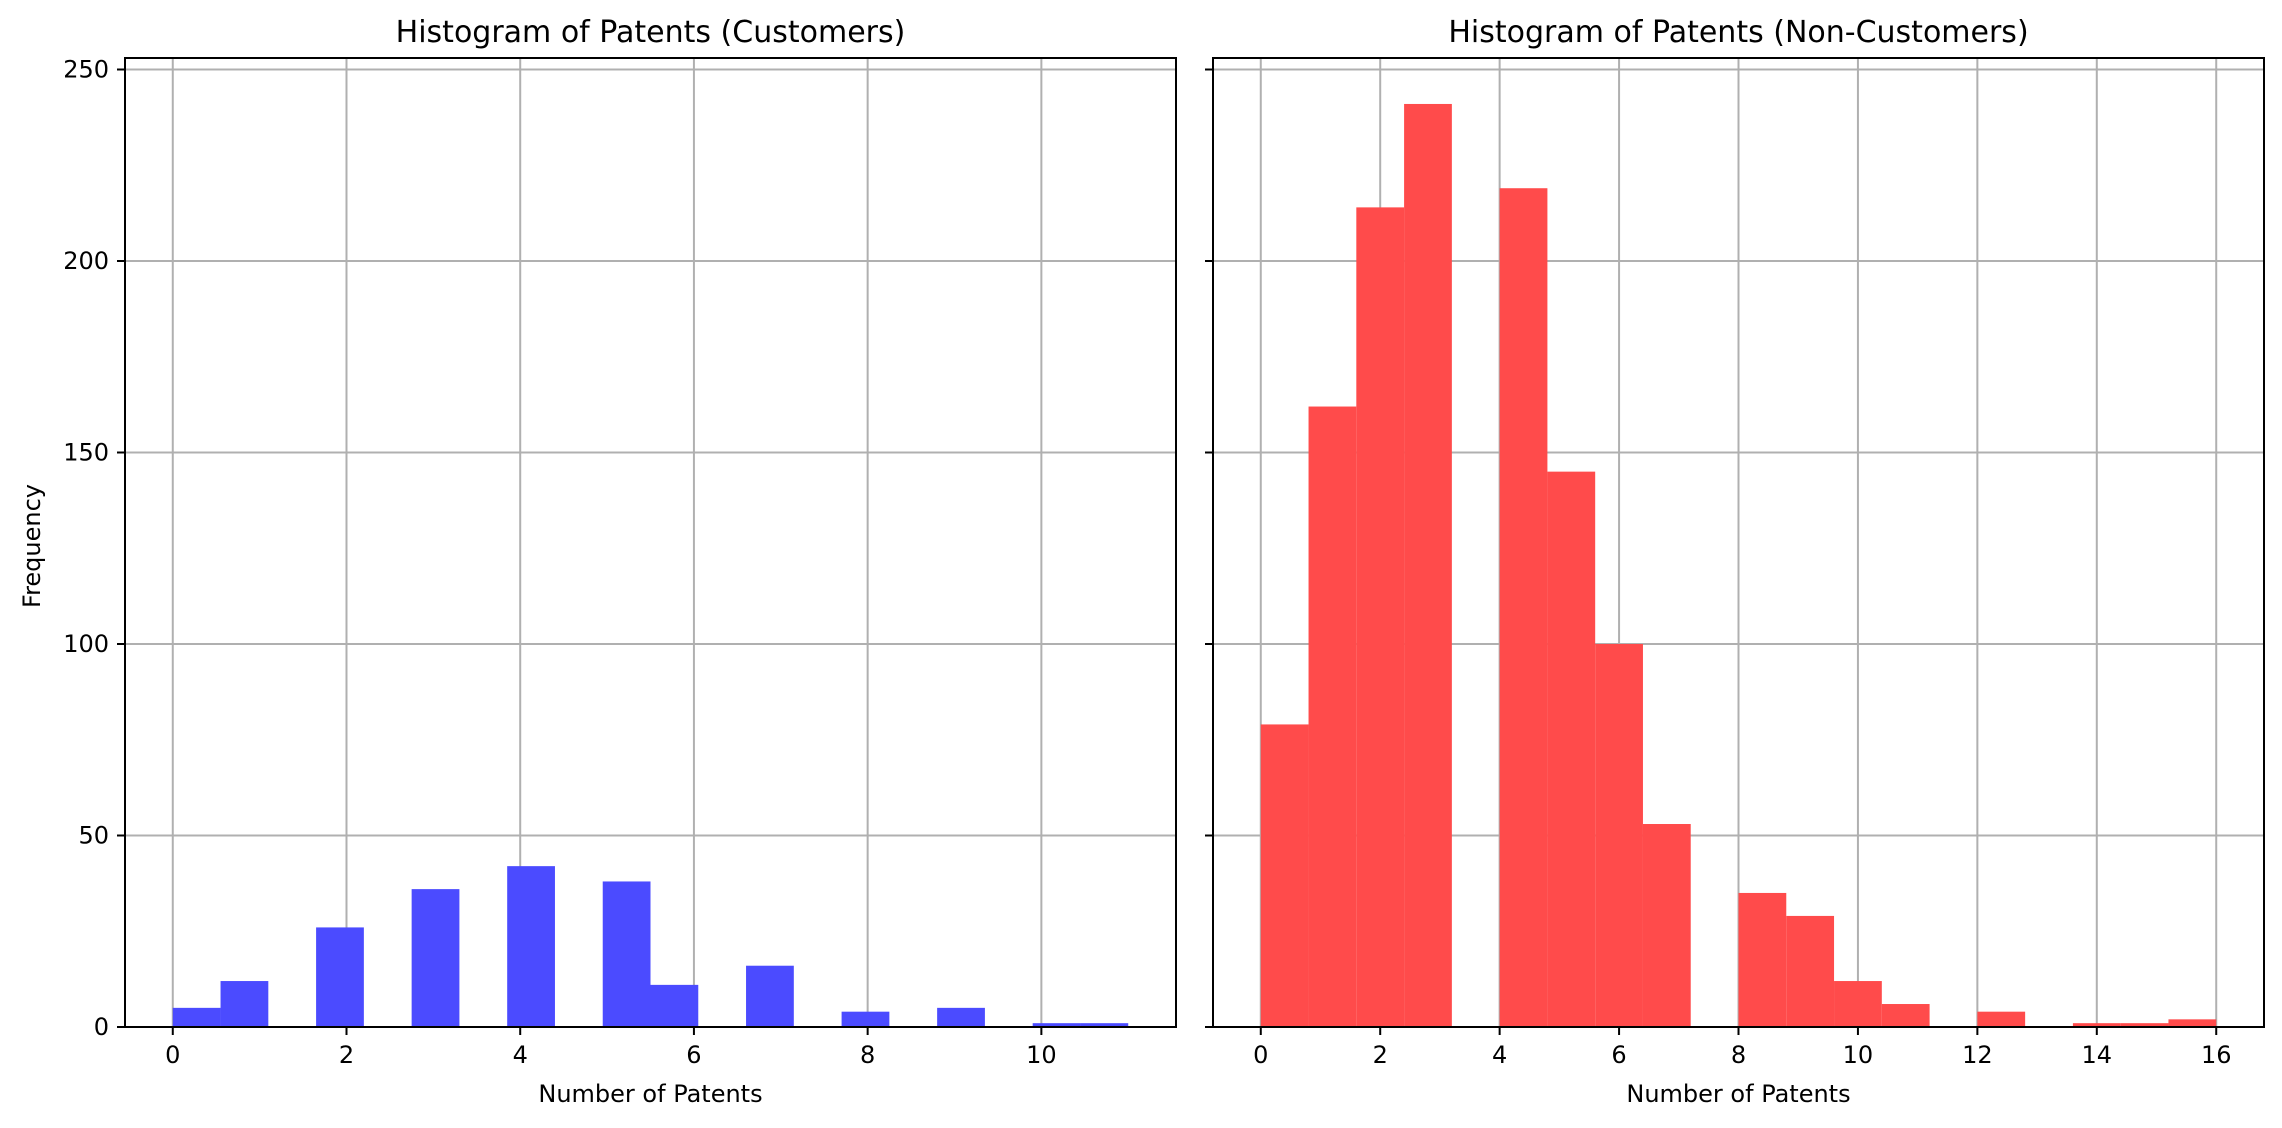 This screenshot has height=1128, width=2282. I want to click on customers-x-tick-label: 2, so click(346, 1055).